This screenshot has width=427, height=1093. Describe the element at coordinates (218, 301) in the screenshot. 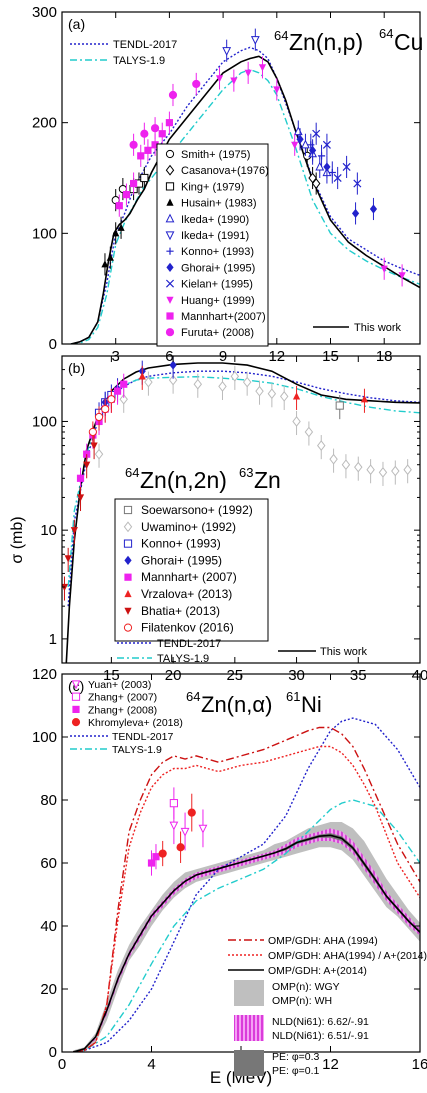

I see `legend-label: Huang+ (1999)` at that location.